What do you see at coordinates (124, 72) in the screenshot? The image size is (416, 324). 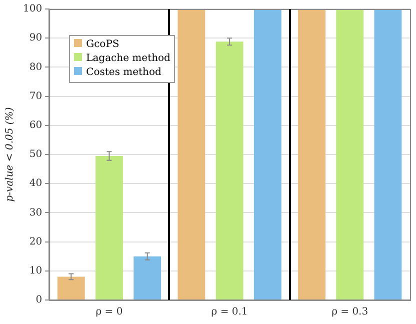 I see `legend-label: Costes method` at bounding box center [124, 72].